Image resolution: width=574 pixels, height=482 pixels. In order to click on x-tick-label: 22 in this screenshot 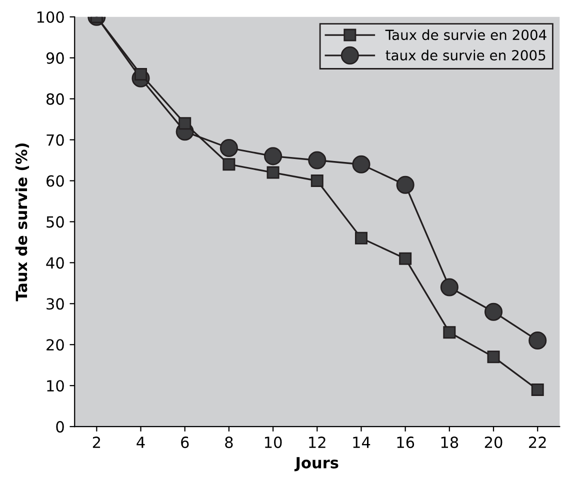, I will do `click(537, 442)`.